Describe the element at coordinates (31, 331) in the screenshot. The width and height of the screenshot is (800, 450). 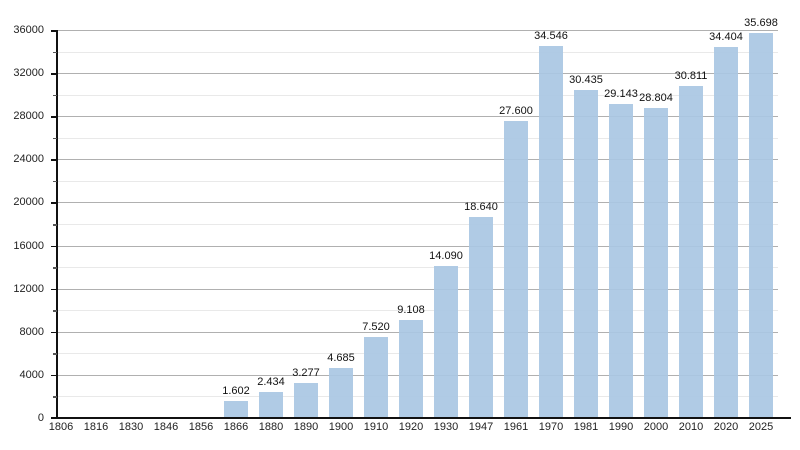
I see `y-axis-label-8000: 8000` at that location.